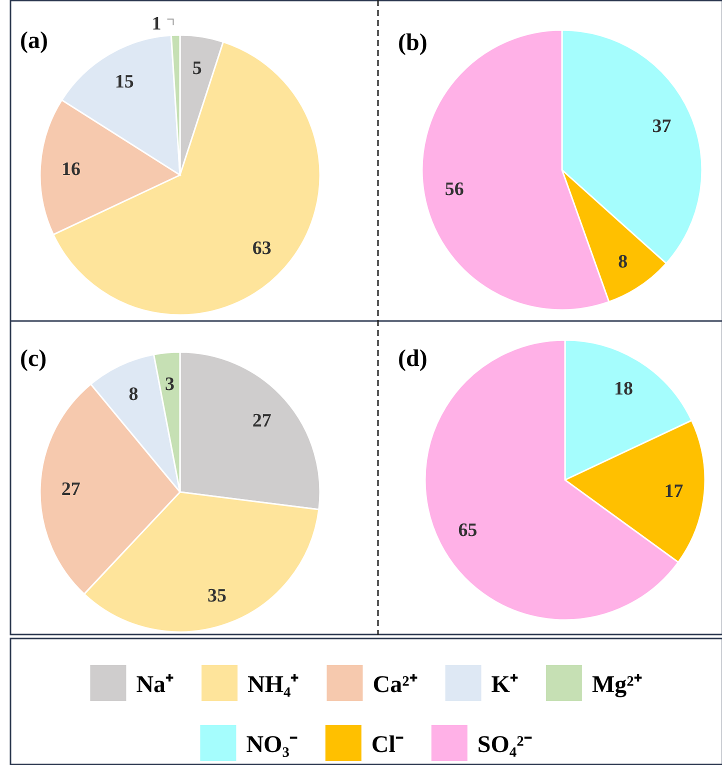 Image resolution: width=722 pixels, height=765 pixels. I want to click on data-label: 65, so click(468, 531).